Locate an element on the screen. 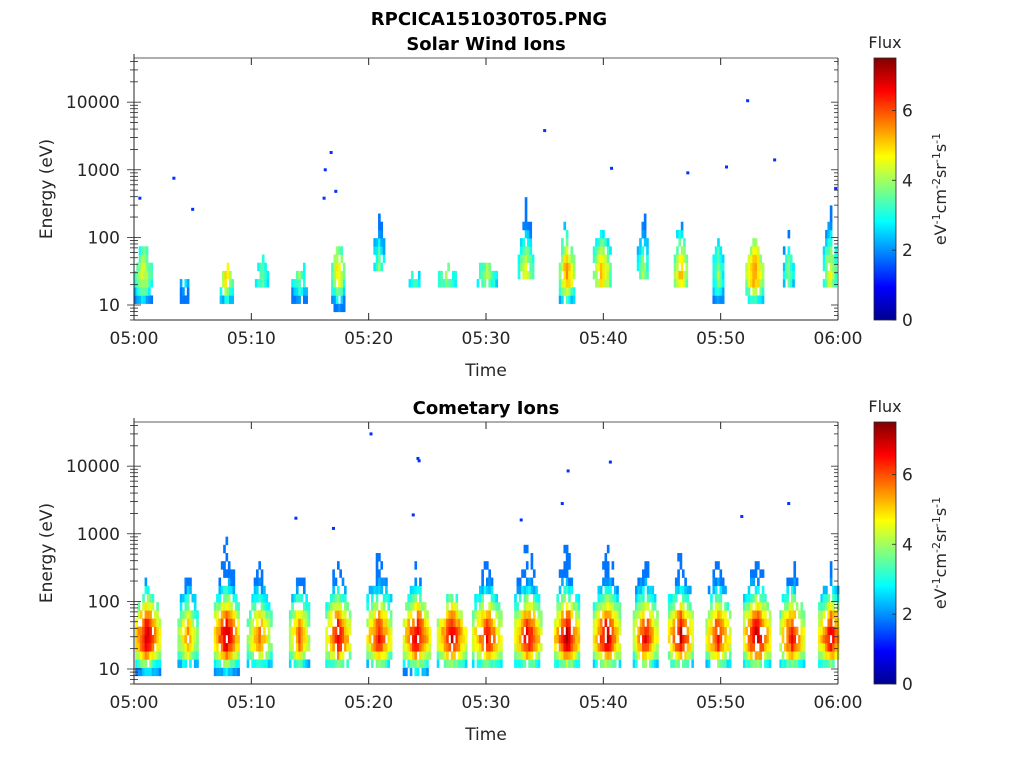 The height and width of the screenshot is (768, 1024). y-axis-label: Energy (eV) is located at coordinates (47, 189).